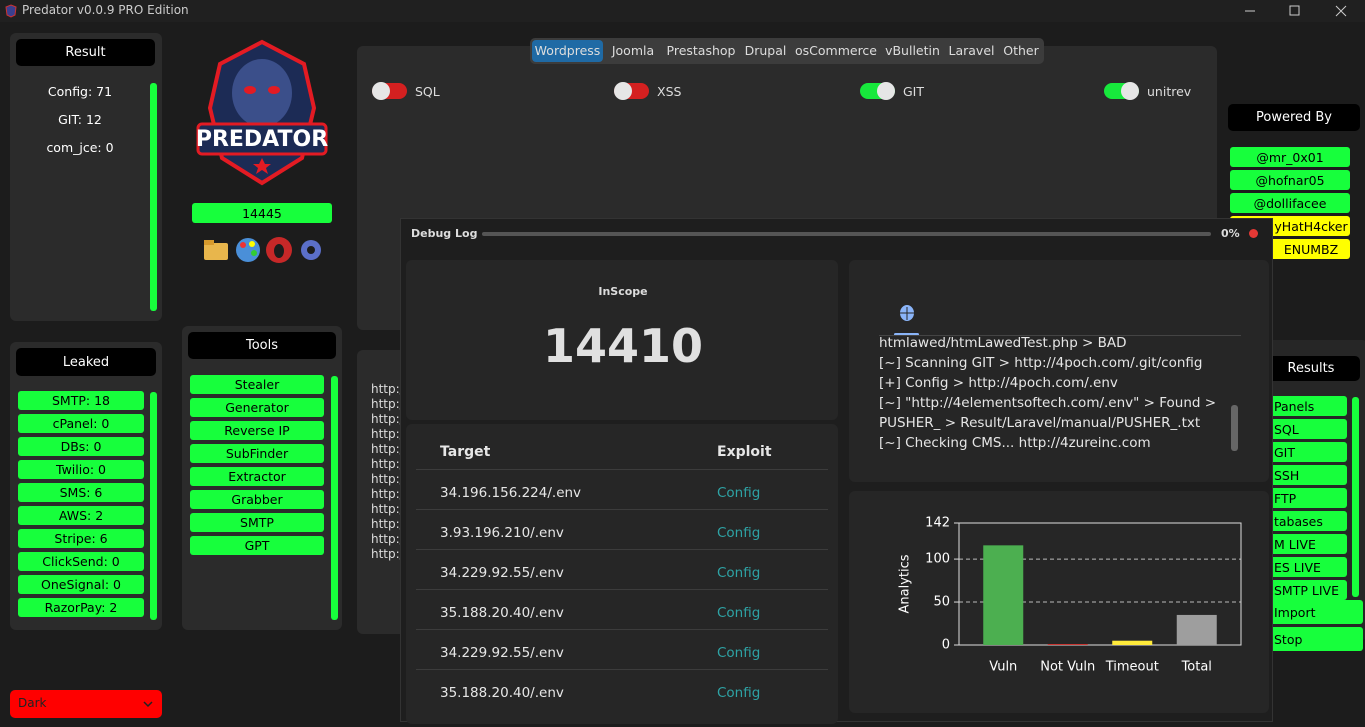 The image size is (1365, 727). I want to click on theme-label: Dark, so click(32, 703).